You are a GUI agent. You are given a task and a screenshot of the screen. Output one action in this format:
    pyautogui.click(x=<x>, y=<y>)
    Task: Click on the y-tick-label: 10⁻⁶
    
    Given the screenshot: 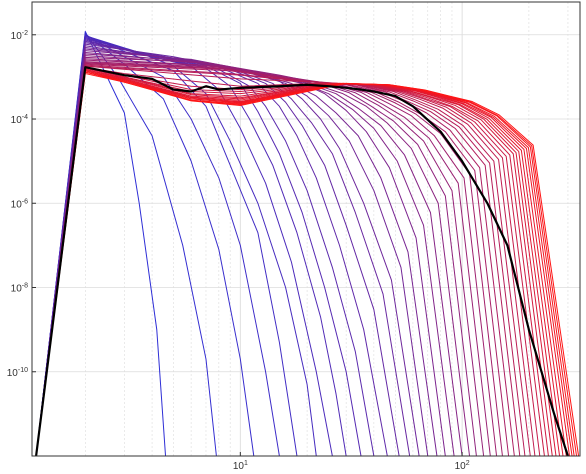 What is the action you would take?
    pyautogui.click(x=19, y=204)
    